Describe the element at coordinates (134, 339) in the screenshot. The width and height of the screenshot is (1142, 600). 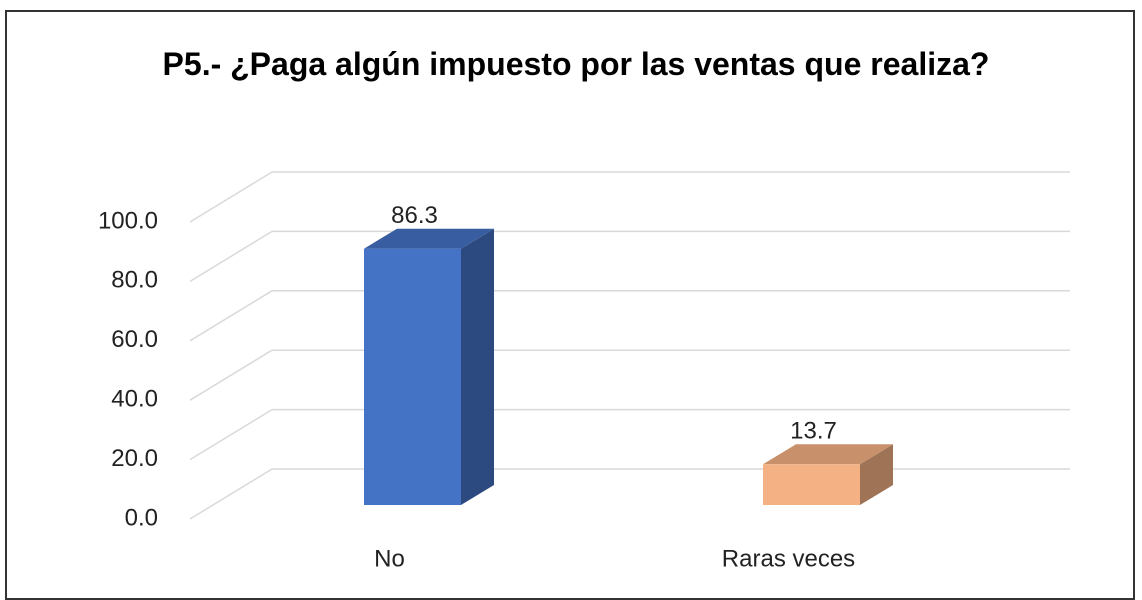
I see `y-tick-label: 60.0` at that location.